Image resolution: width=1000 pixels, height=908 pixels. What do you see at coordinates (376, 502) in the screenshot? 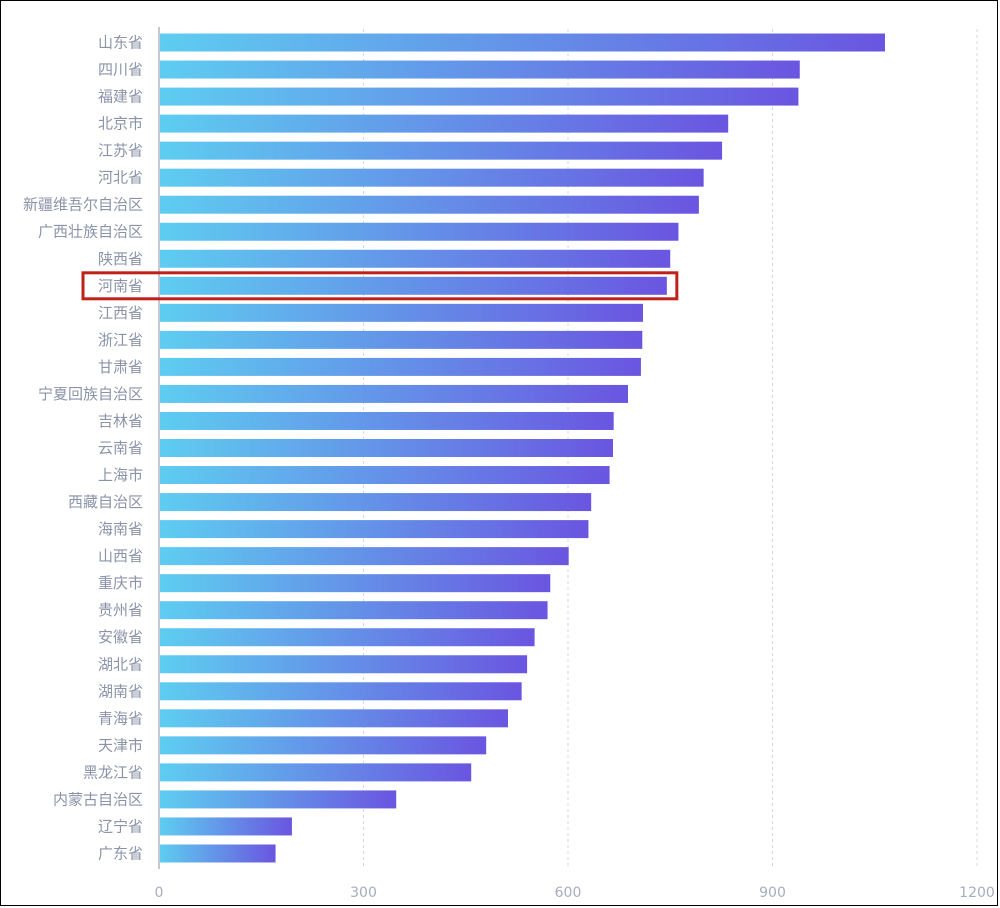
I see `bar-西藏自治区` at bounding box center [376, 502].